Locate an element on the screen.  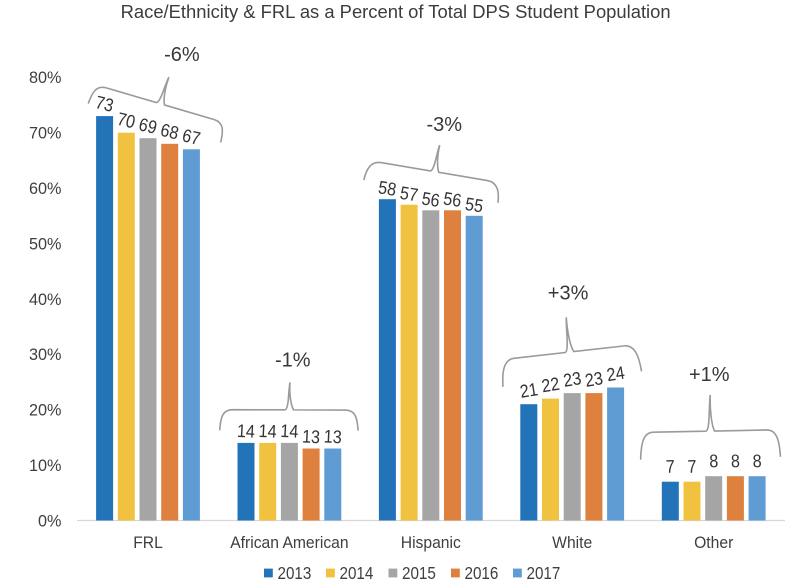
svg-text: FRL is located at coordinates (148, 542).